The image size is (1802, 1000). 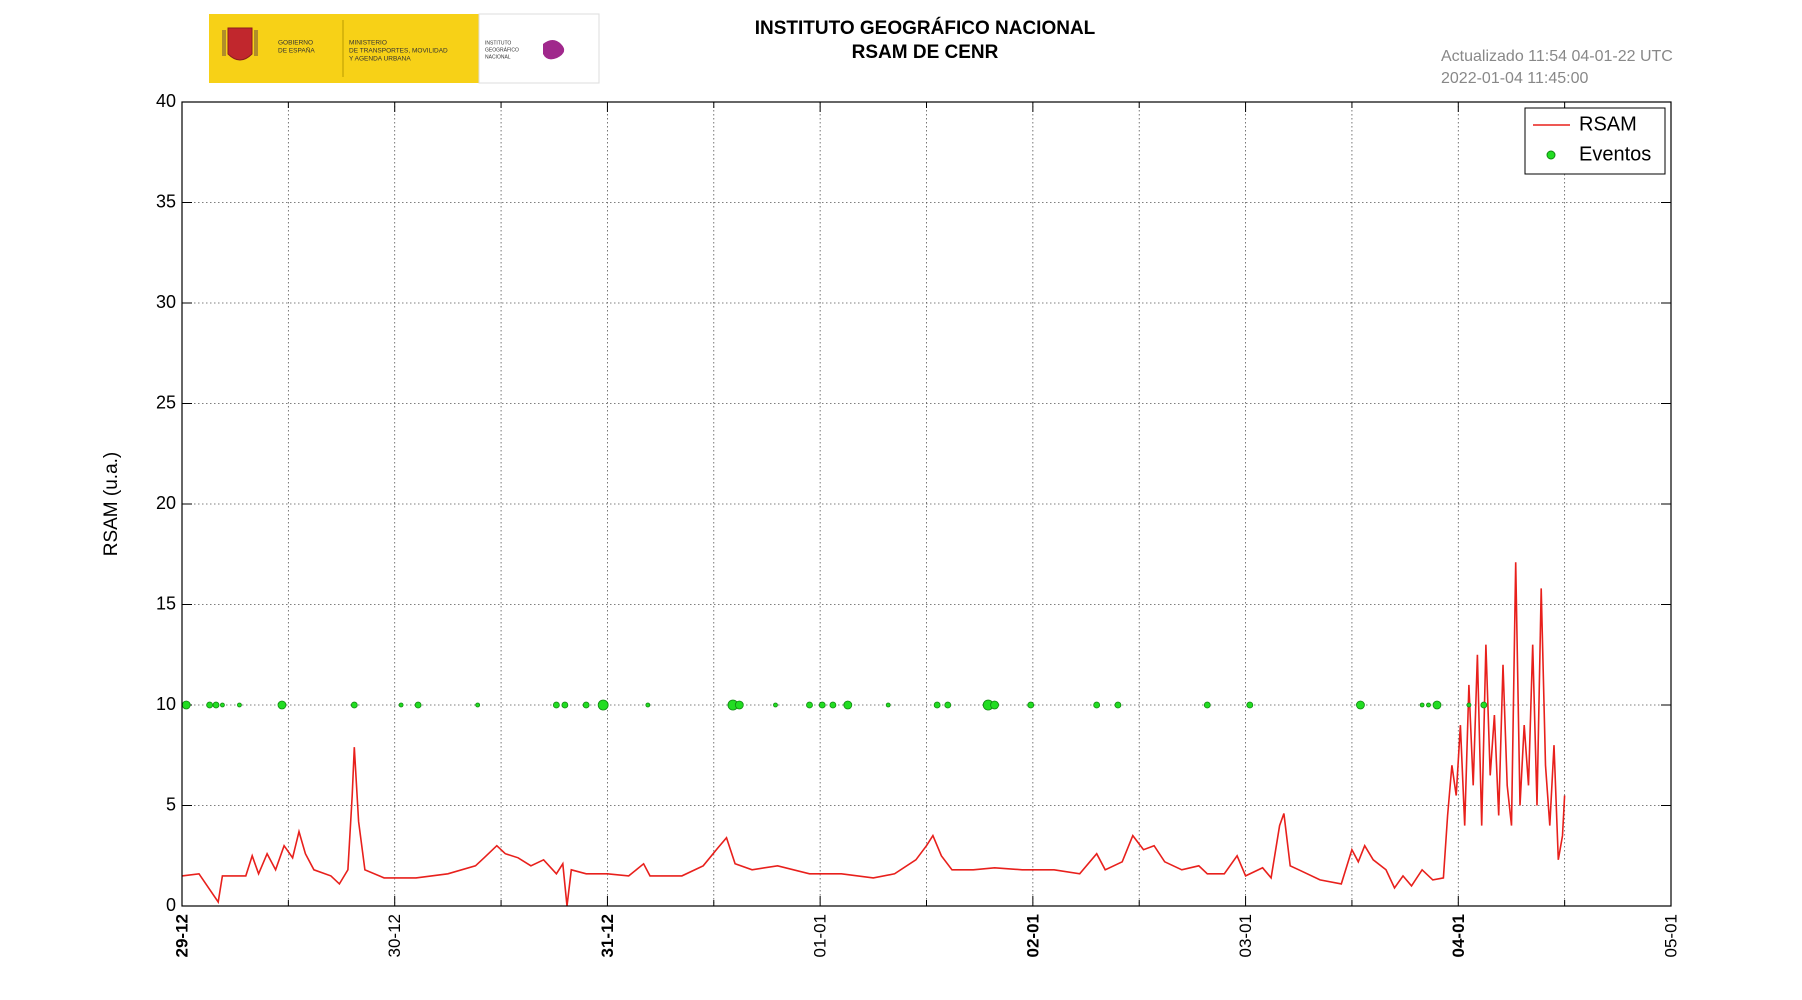 What do you see at coordinates (296, 50) in the screenshot?
I see `logo-text: DE ESPAÑA` at bounding box center [296, 50].